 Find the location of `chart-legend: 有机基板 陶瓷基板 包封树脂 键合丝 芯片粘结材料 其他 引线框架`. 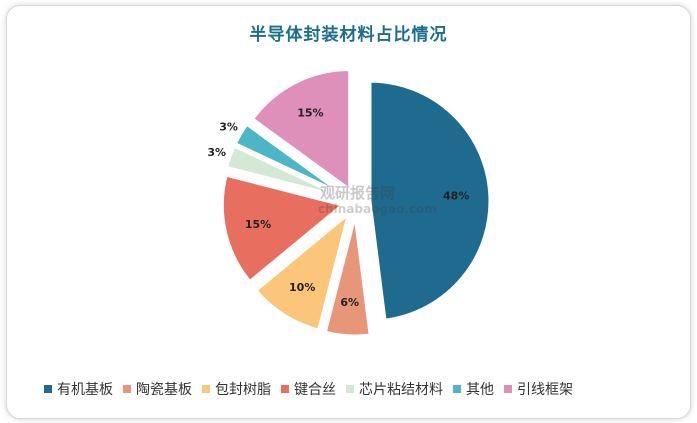

chart-legend: 有机基板 陶瓷基板 包封树脂 键合丝 芯片粘结材料 其他 引线框架 is located at coordinates (308, 389).